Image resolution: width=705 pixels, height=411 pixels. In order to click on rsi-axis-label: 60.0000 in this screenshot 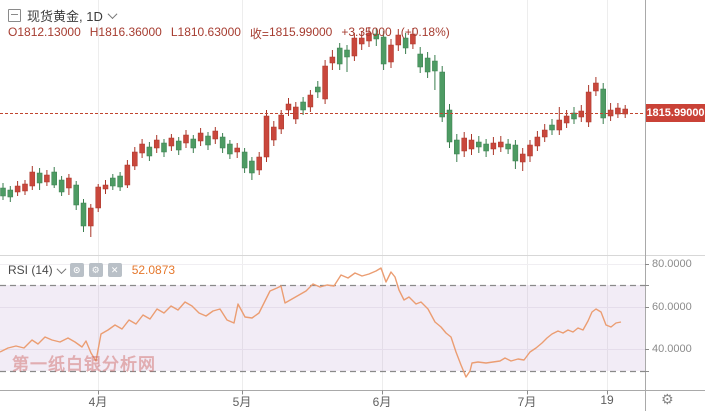, I will do `click(672, 307)`.